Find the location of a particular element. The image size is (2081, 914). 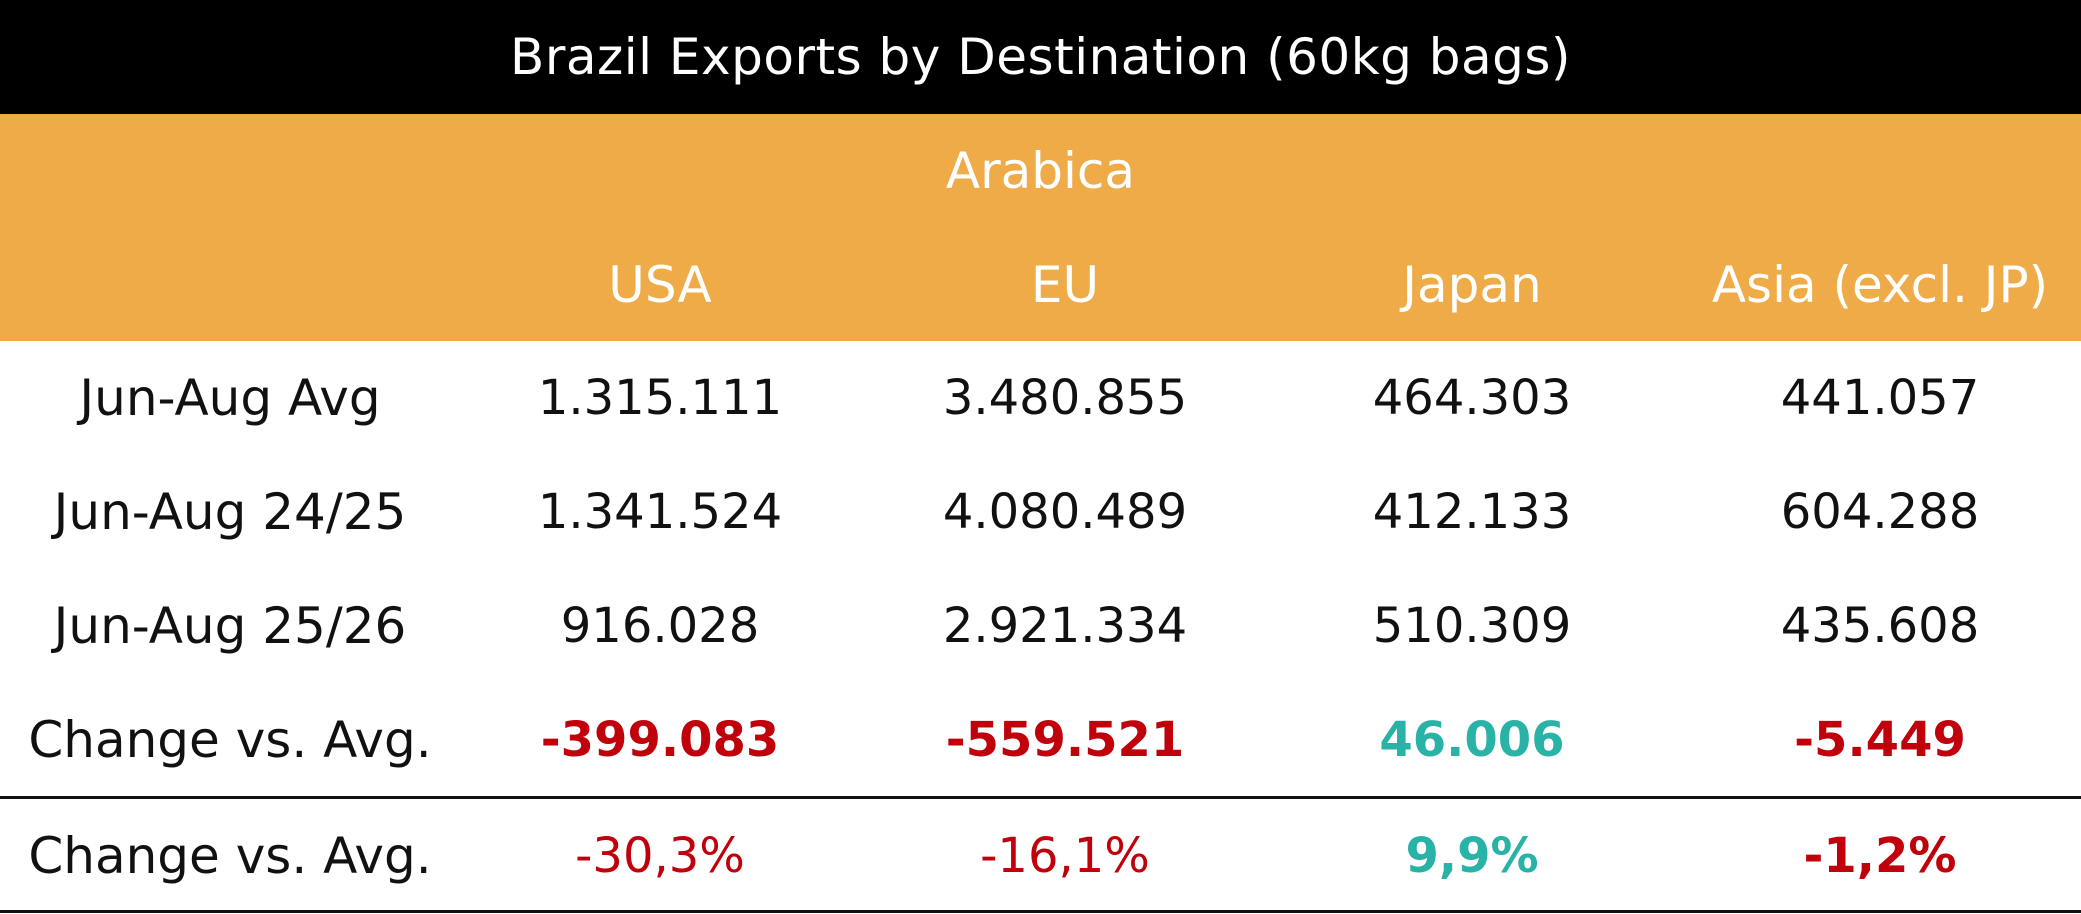

column-header-eu: EU is located at coordinates (1065, 284).